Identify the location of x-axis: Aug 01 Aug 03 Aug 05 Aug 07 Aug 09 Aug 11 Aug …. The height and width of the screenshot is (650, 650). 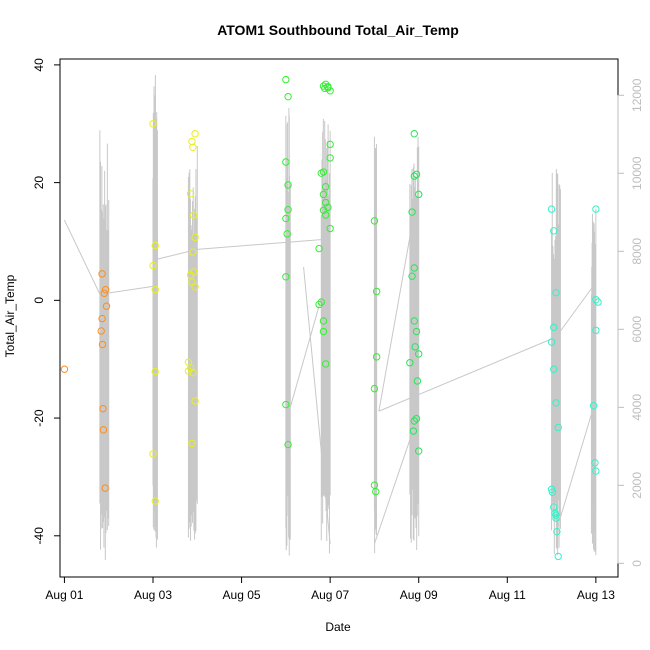
(330, 589).